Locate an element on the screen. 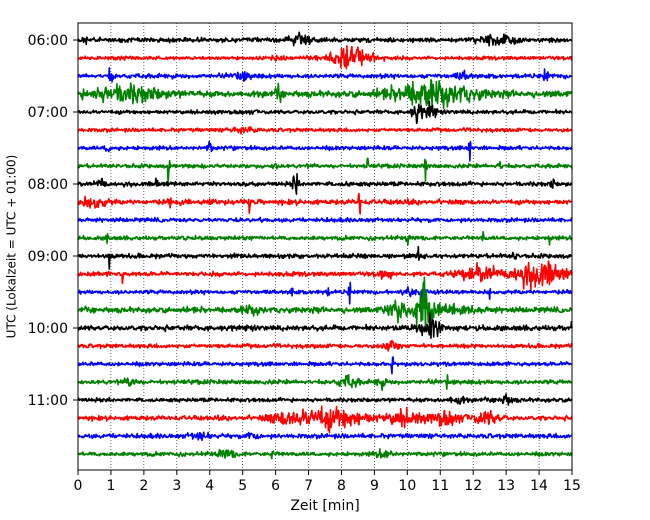 The width and height of the screenshot is (650, 520). y-axis-label: UTC (Lokalzeit = UTC + 01:00) is located at coordinates (12, 247).